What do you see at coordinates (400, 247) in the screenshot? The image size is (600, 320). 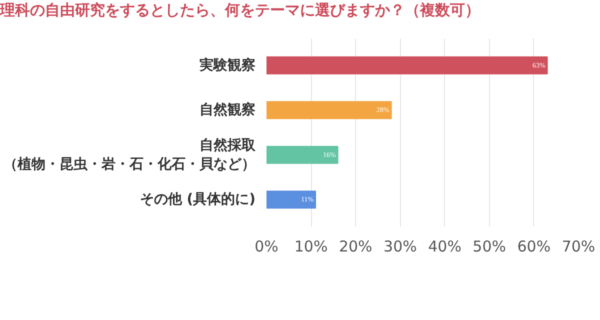 I see `x-tick-label: 30%` at bounding box center [400, 247].